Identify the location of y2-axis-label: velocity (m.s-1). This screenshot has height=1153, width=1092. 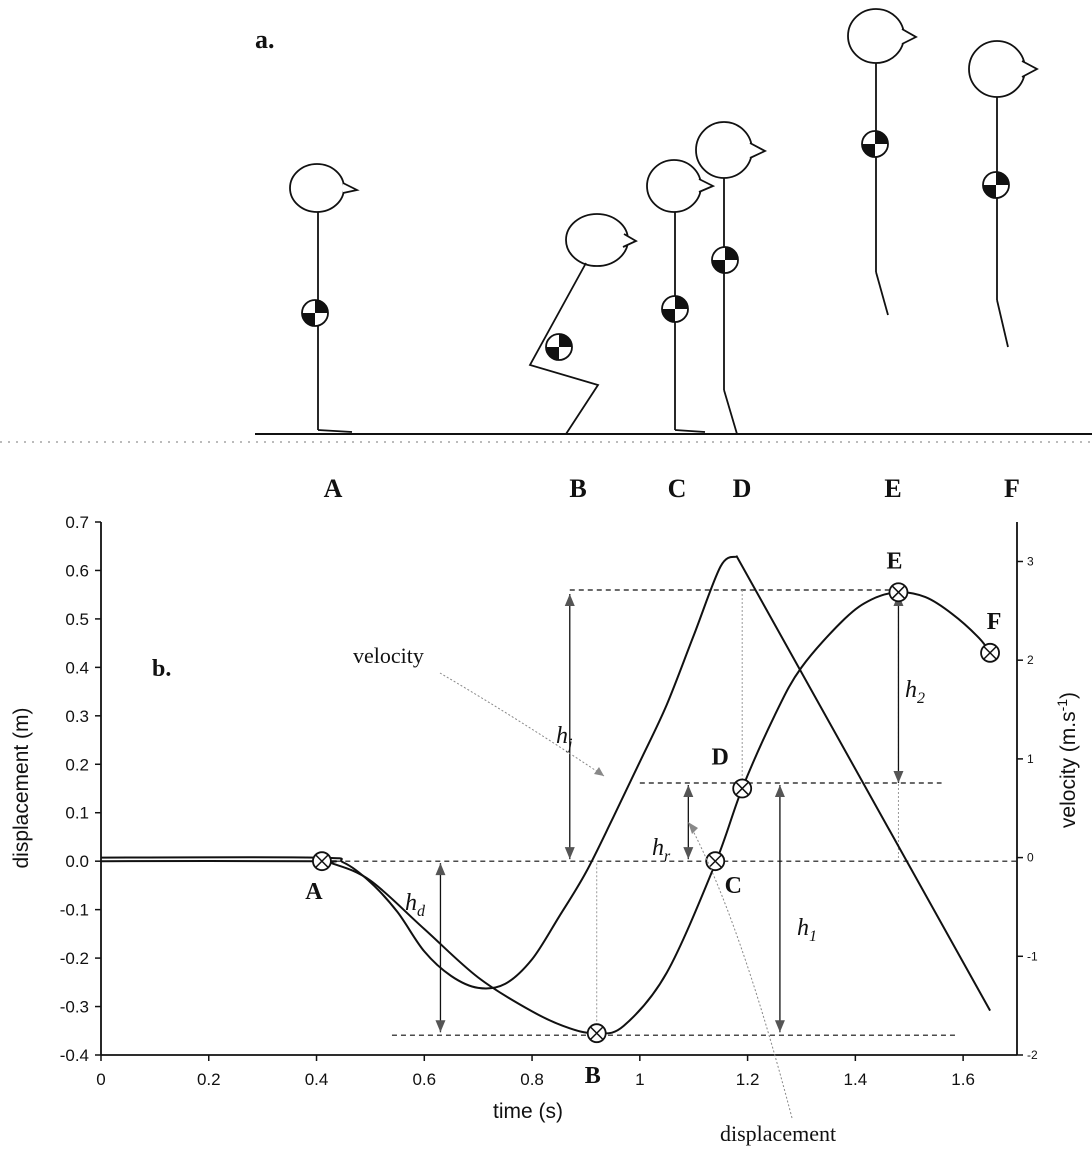
(1067, 760).